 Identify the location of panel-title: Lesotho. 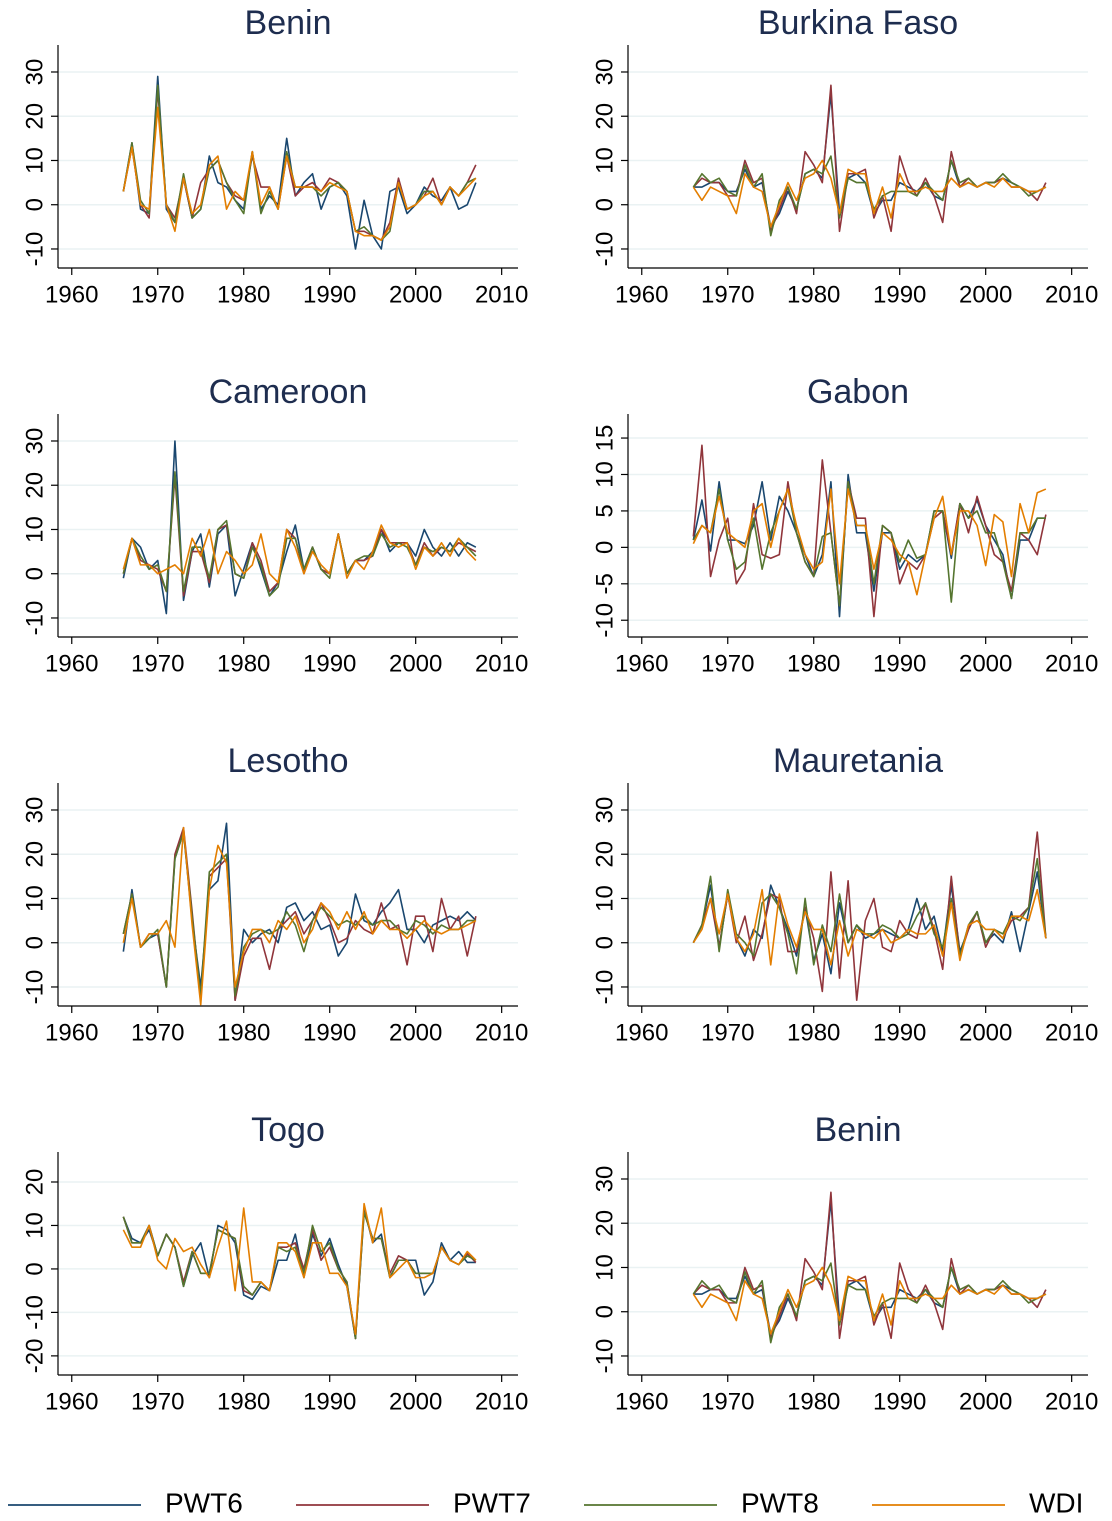
(288, 761).